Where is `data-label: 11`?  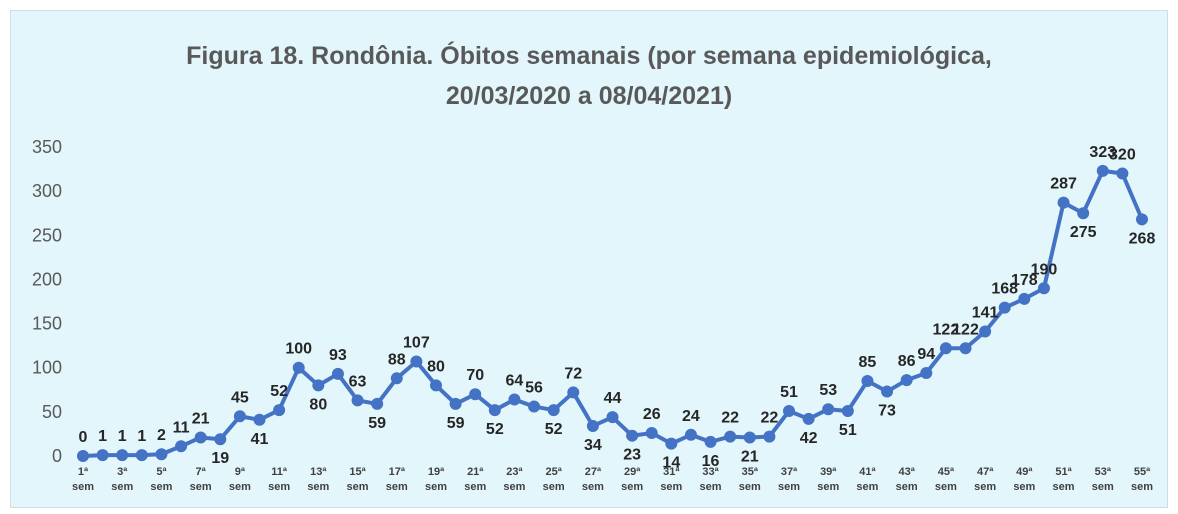 data-label: 11 is located at coordinates (181, 427).